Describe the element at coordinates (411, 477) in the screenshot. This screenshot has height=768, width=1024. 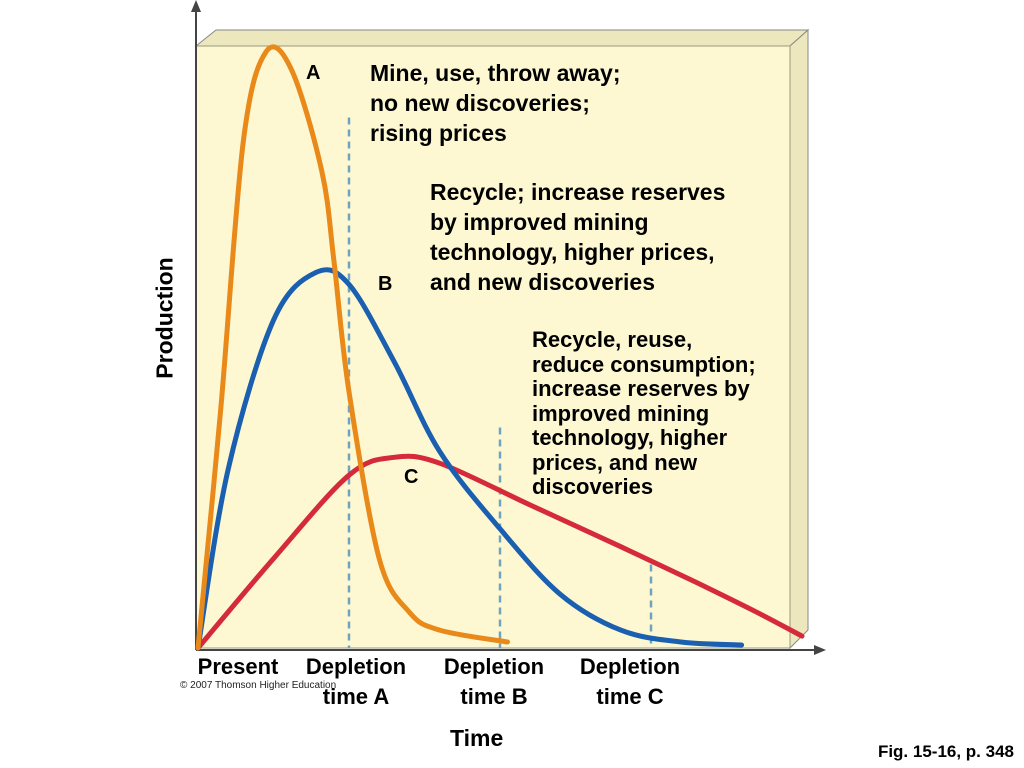
I see `series-c-letter: C` at that location.